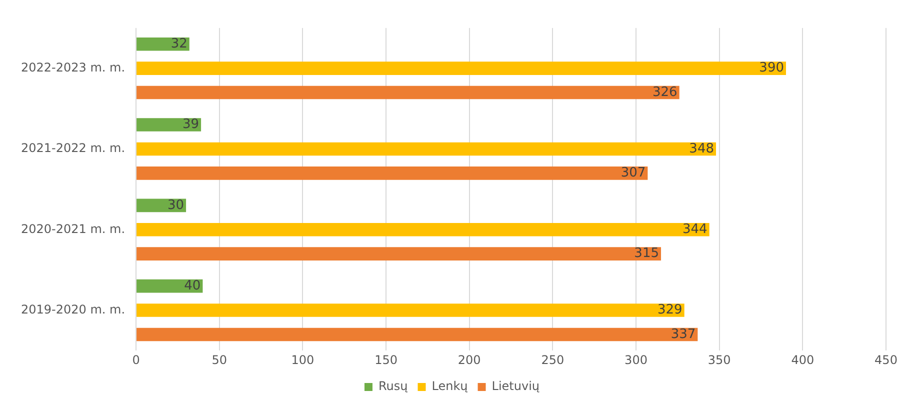  What do you see at coordinates (179, 44) in the screenshot?
I see `data-label: 32` at bounding box center [179, 44].